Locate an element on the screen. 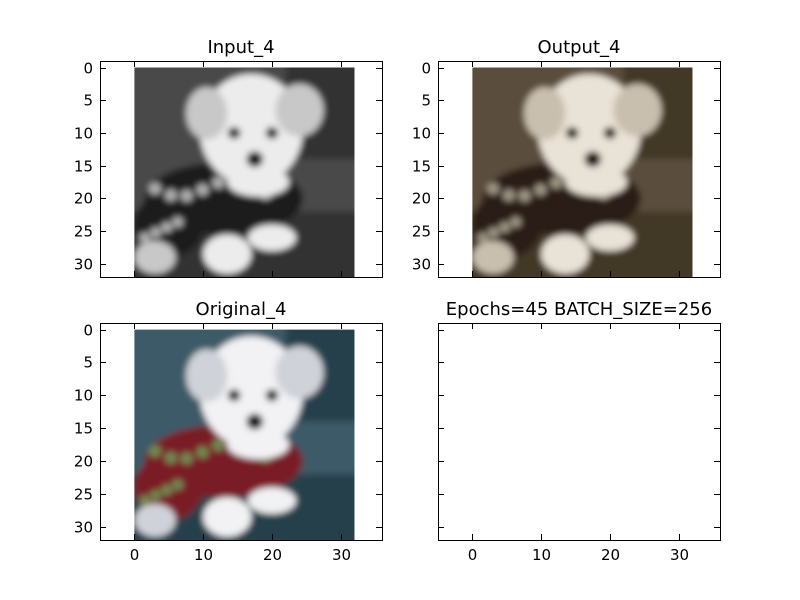 Image resolution: width=800 pixels, height=600 pixels. image-input is located at coordinates (244, 172).